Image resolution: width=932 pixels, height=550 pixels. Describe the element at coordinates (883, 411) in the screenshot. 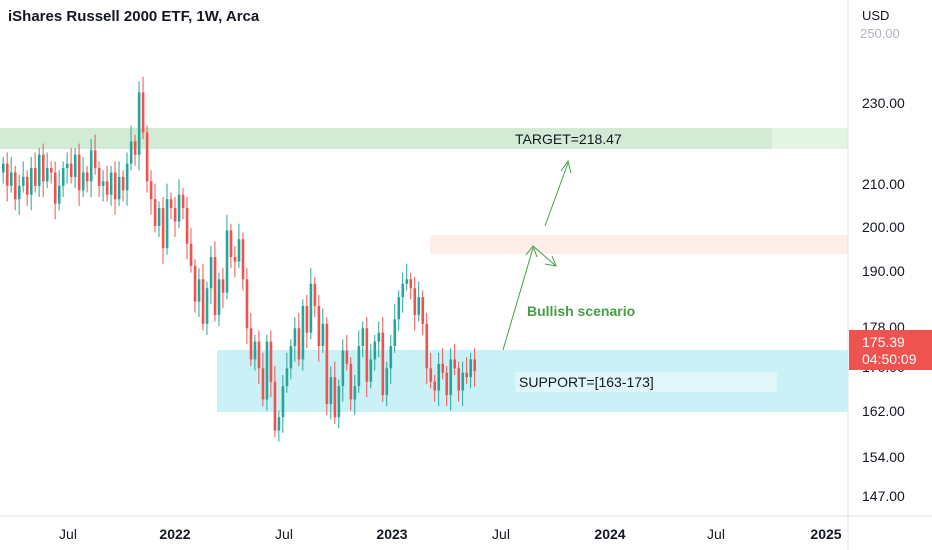

I see `price-tick-label: 162.00` at that location.